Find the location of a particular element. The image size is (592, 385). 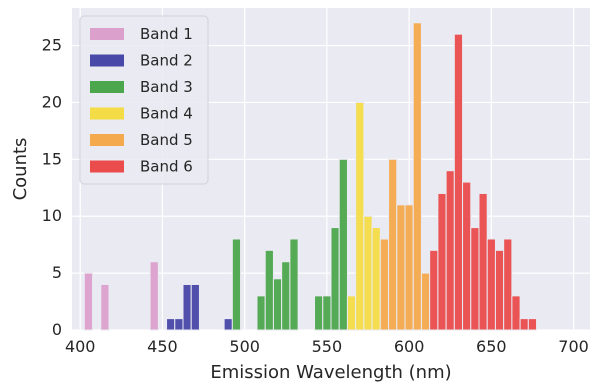

x-tick-label: 500 is located at coordinates (244, 346).